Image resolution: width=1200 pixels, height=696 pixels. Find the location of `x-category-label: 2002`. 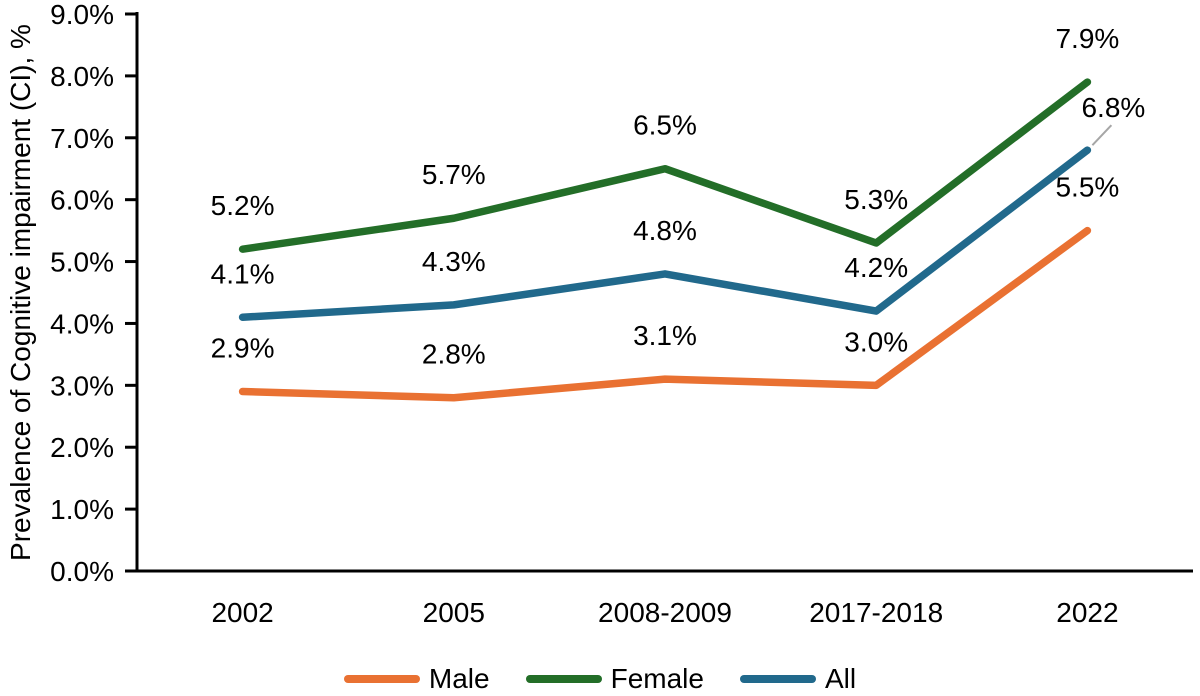

x-category-label: 2002 is located at coordinates (242, 612).